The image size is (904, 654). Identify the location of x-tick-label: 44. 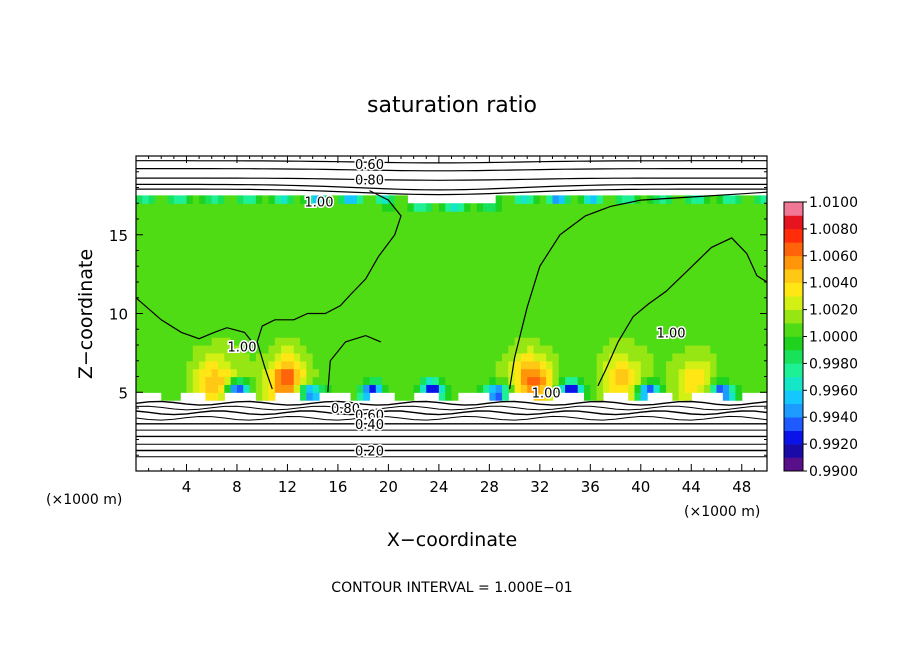
(691, 487).